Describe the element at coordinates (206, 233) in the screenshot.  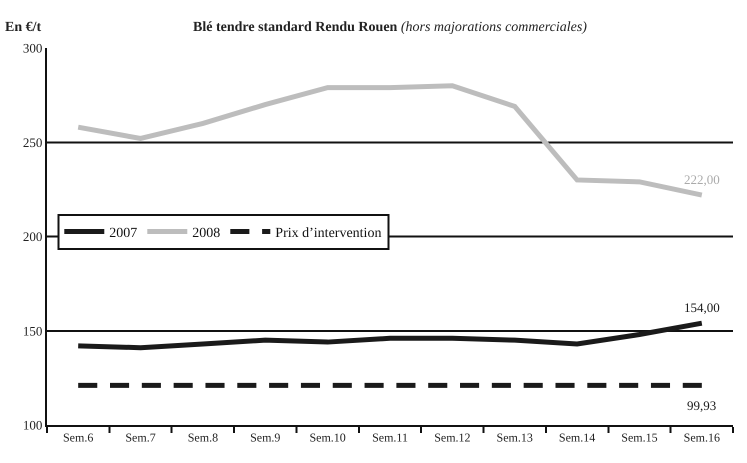
I see `legend-label: 2008` at that location.